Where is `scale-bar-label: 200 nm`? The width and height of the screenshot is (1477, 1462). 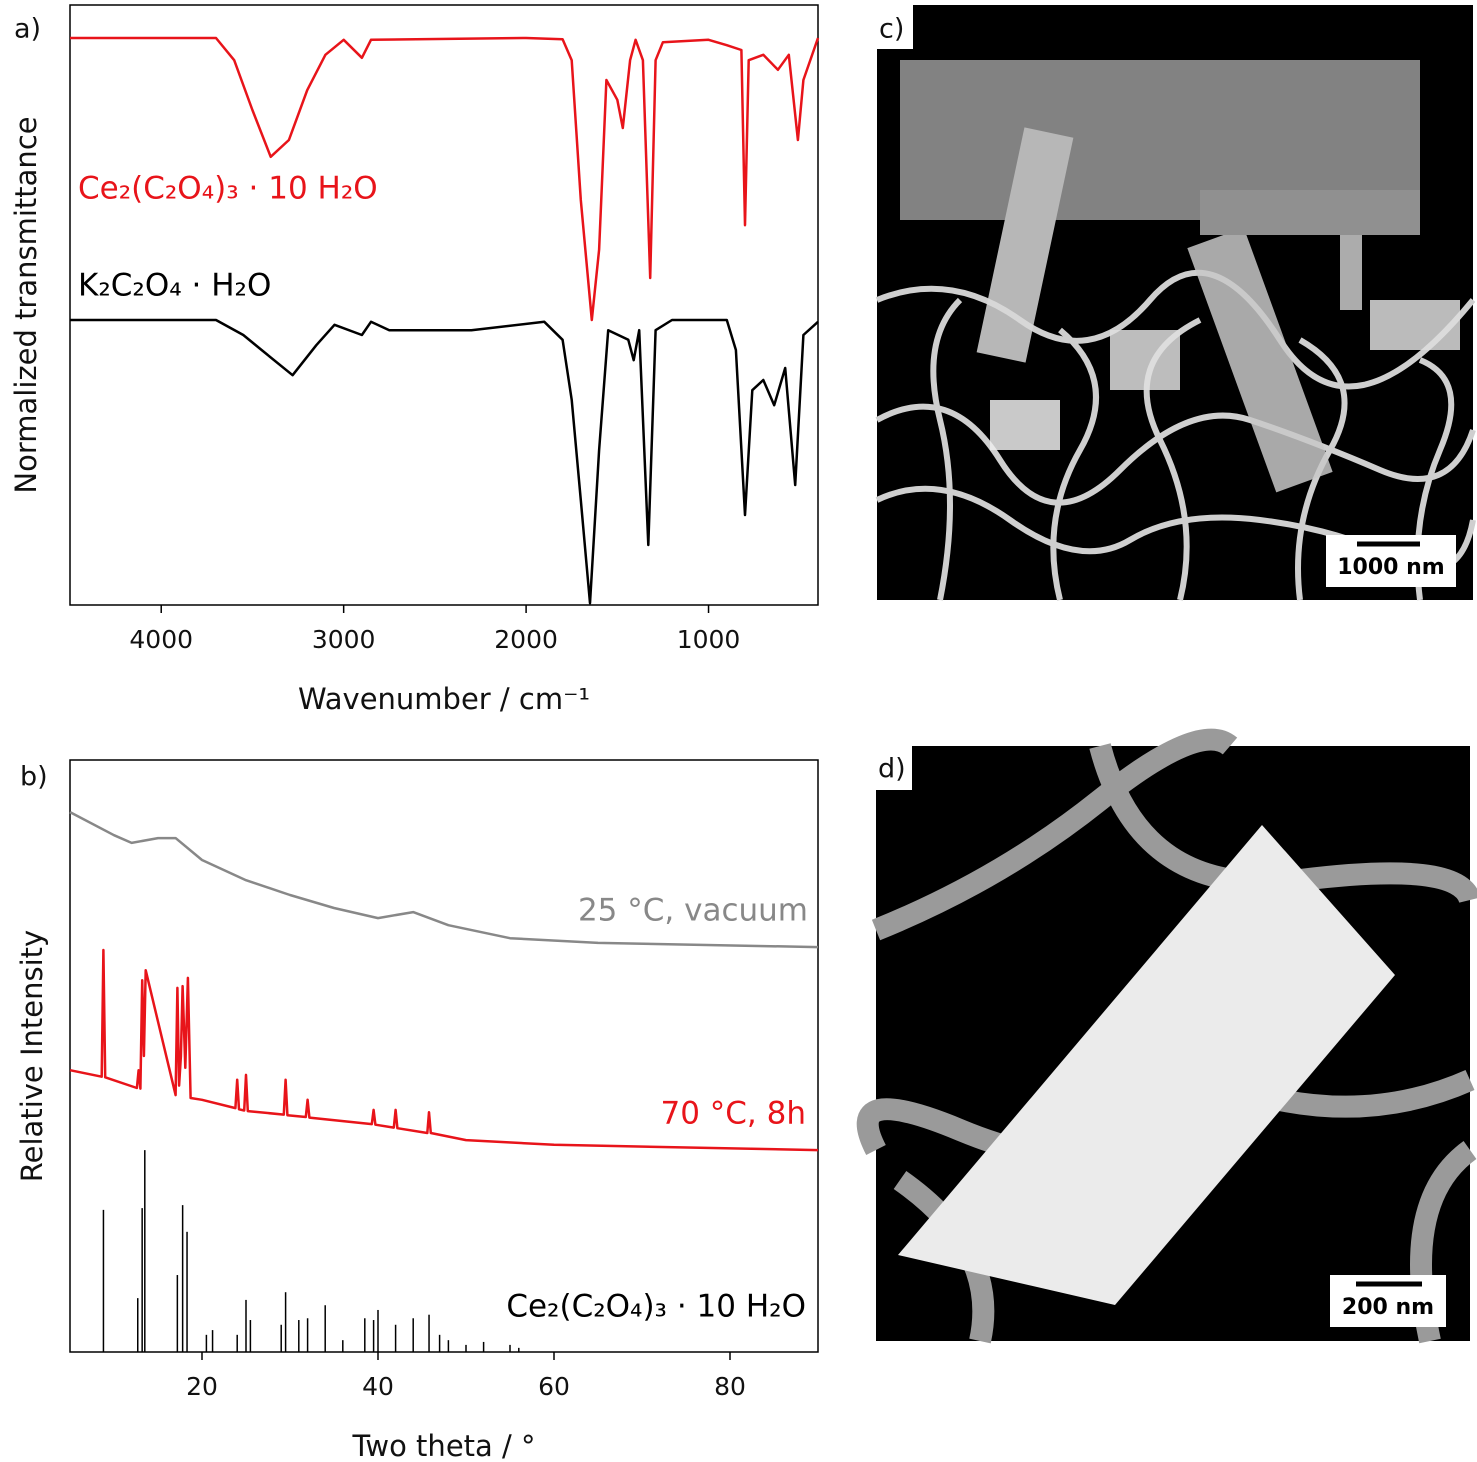
scale-bar-label: 200 nm is located at coordinates (1388, 1307).